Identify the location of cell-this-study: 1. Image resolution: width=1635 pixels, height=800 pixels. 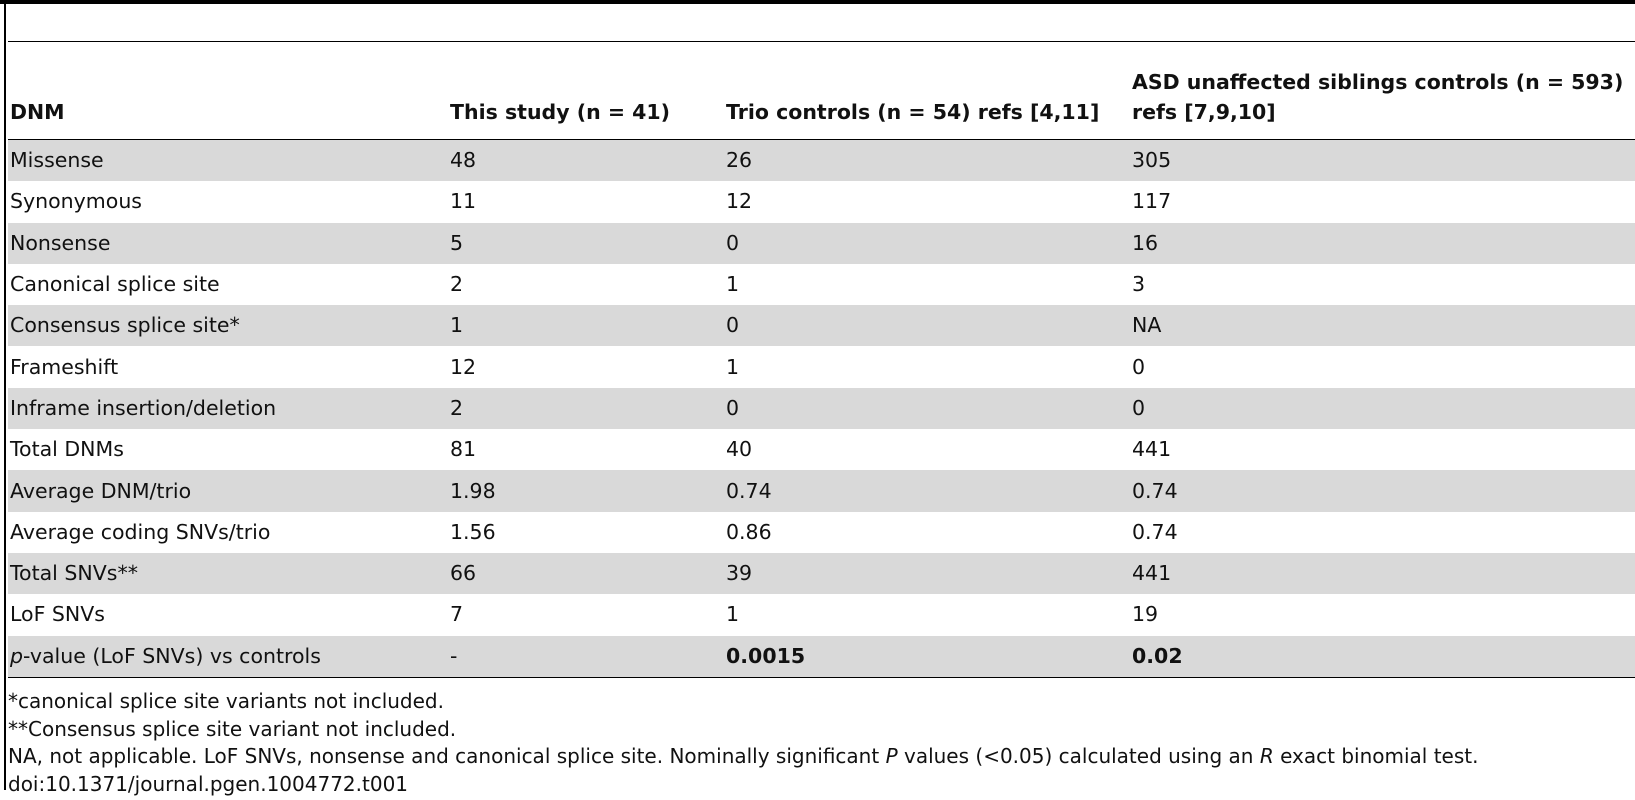
(586, 326).